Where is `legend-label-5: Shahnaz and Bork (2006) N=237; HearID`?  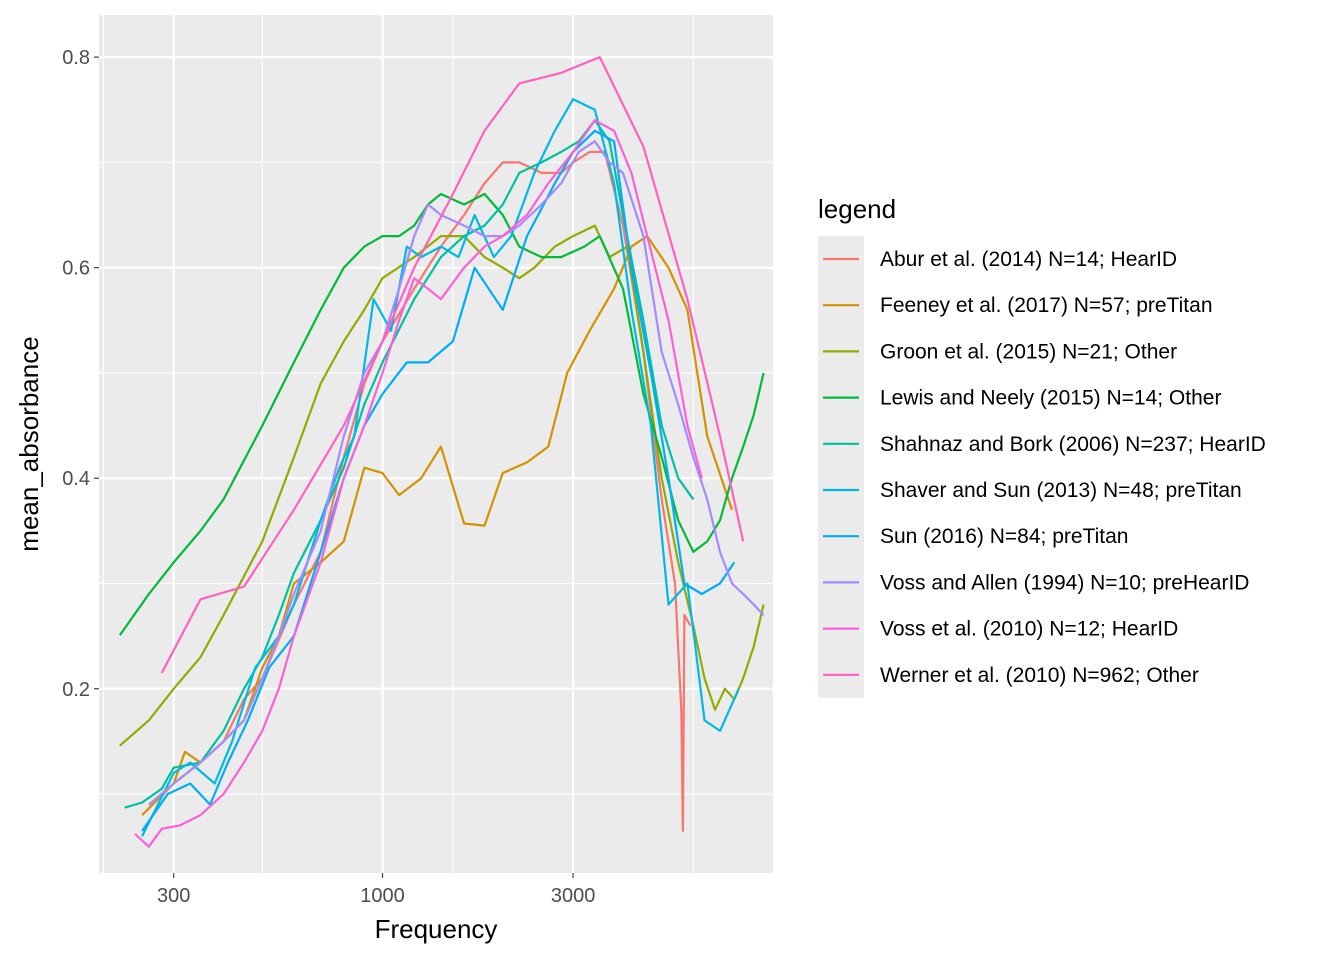 legend-label-5: Shahnaz and Bork (2006) N=237; HearID is located at coordinates (1073, 444).